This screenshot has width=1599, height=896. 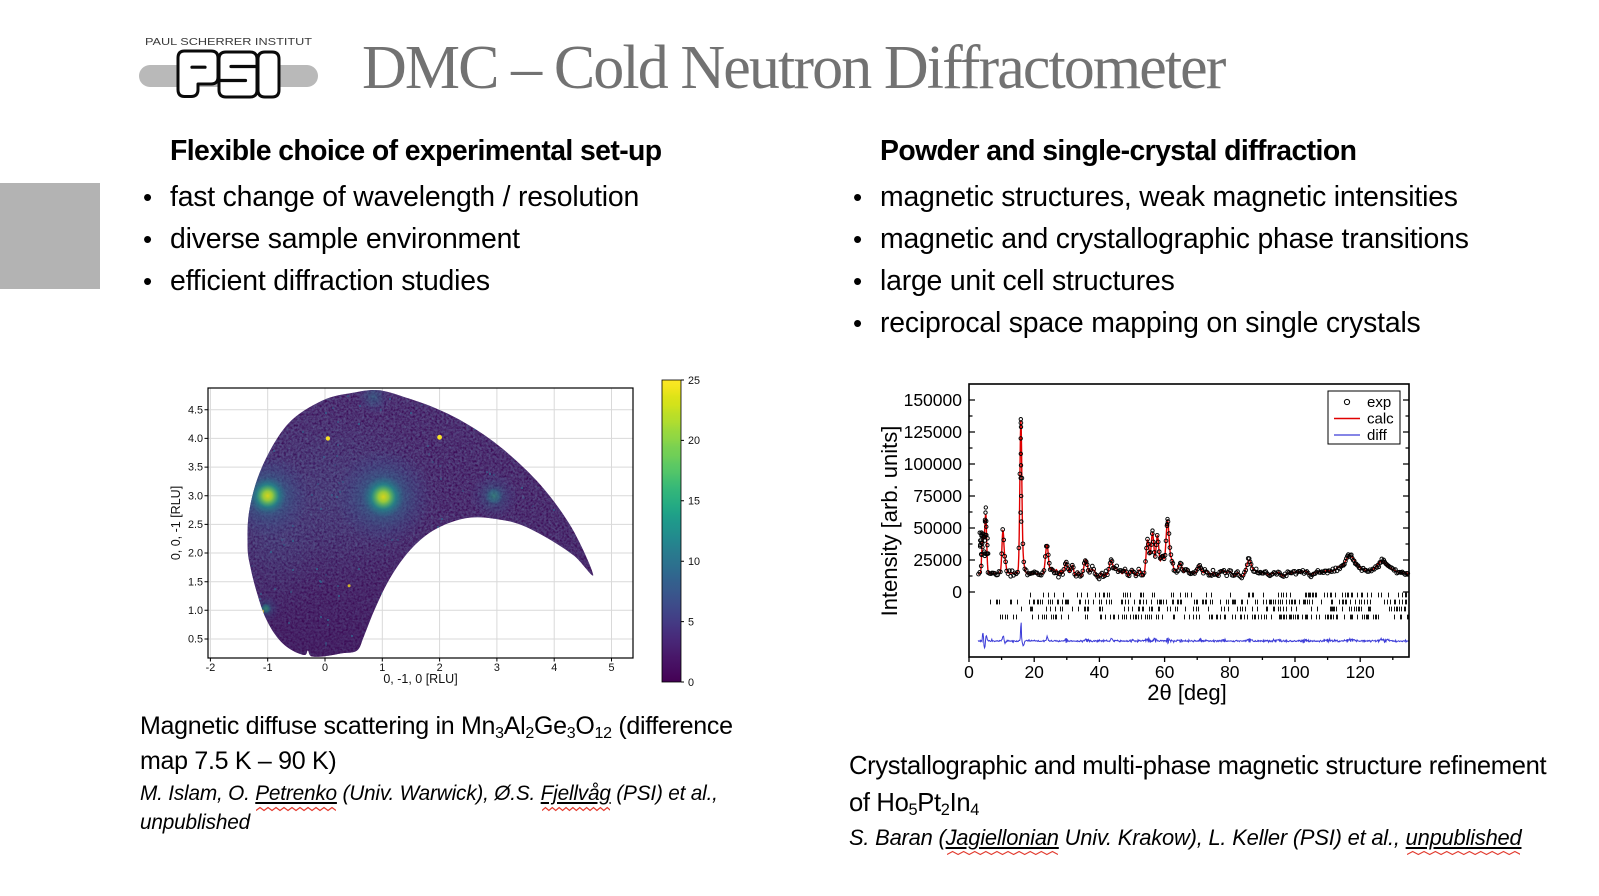 I want to click on svg-text: 10, so click(x=694, y=562).